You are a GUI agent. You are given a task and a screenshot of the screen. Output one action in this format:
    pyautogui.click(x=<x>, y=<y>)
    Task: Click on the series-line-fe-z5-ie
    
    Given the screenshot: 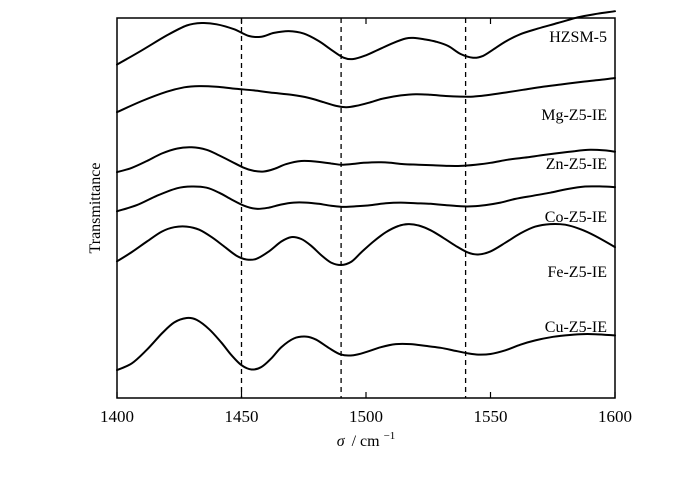 What is the action you would take?
    pyautogui.click(x=366, y=244)
    